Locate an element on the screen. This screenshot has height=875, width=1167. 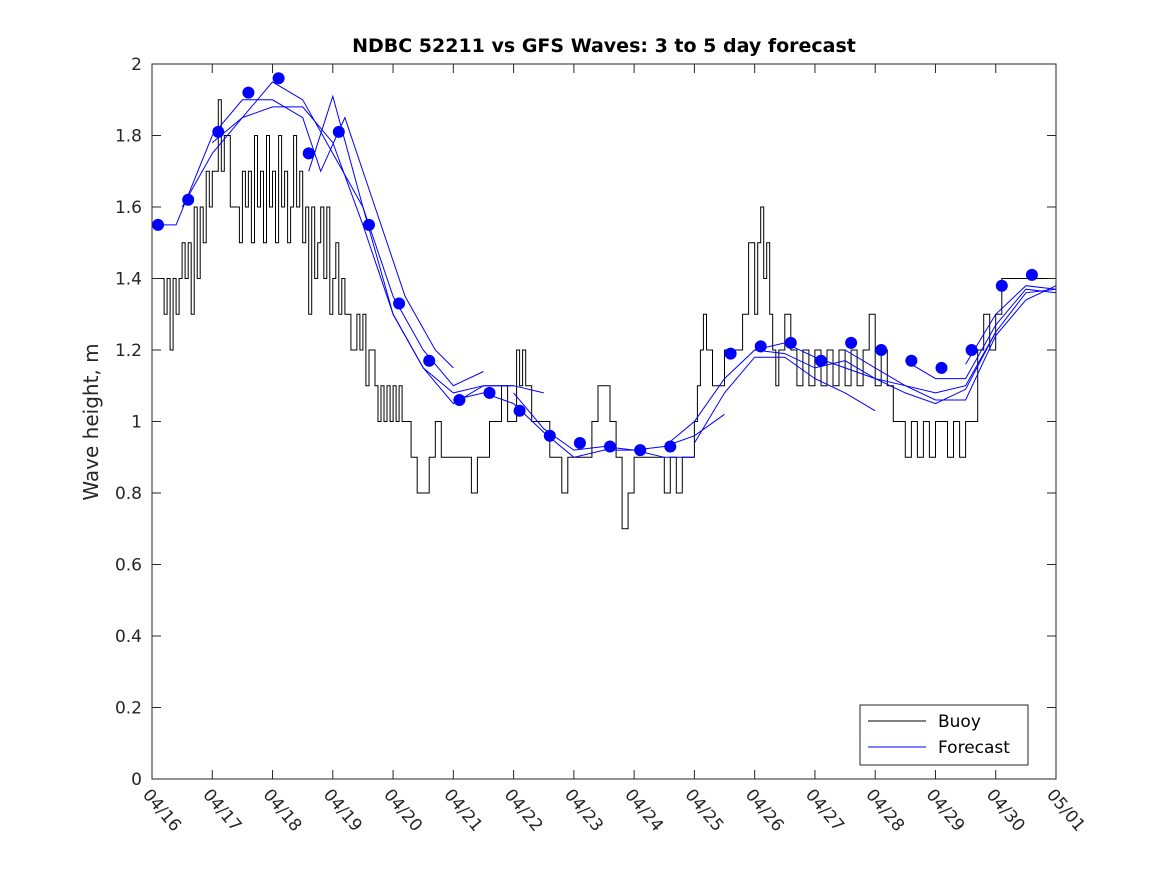
y-tick-label: 1.6 is located at coordinates (128, 208).